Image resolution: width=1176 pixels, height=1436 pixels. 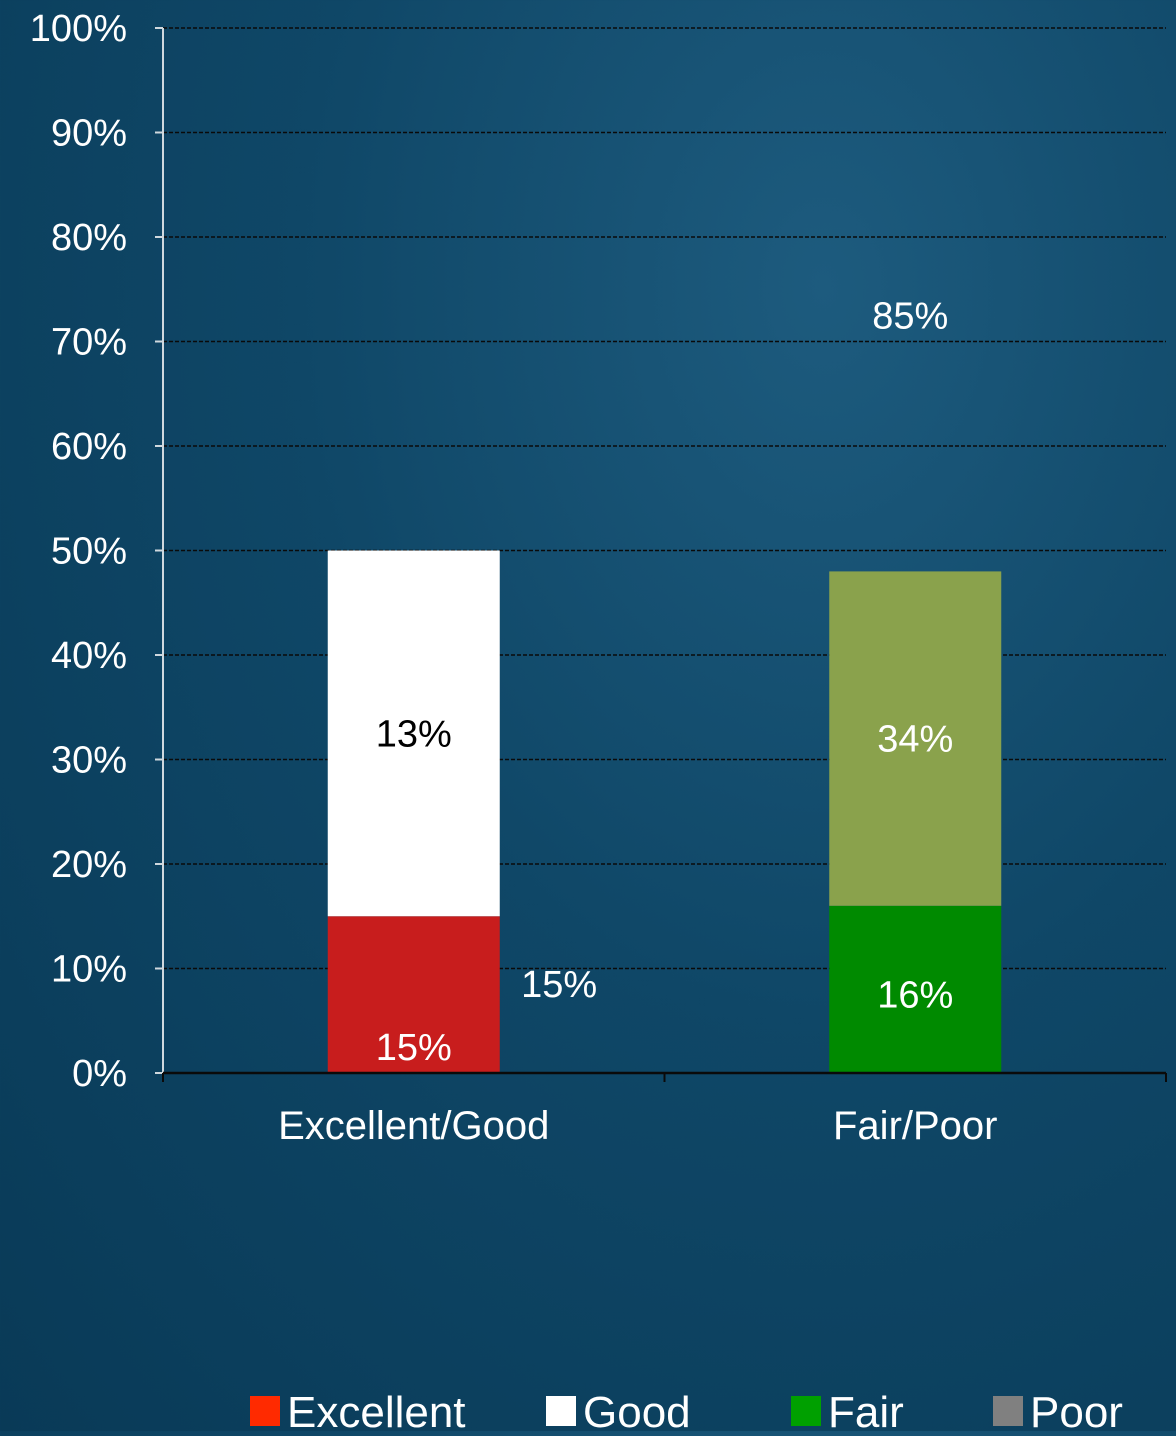 What do you see at coordinates (413, 1126) in the screenshot?
I see `x-category-label: Excellent/Good` at bounding box center [413, 1126].